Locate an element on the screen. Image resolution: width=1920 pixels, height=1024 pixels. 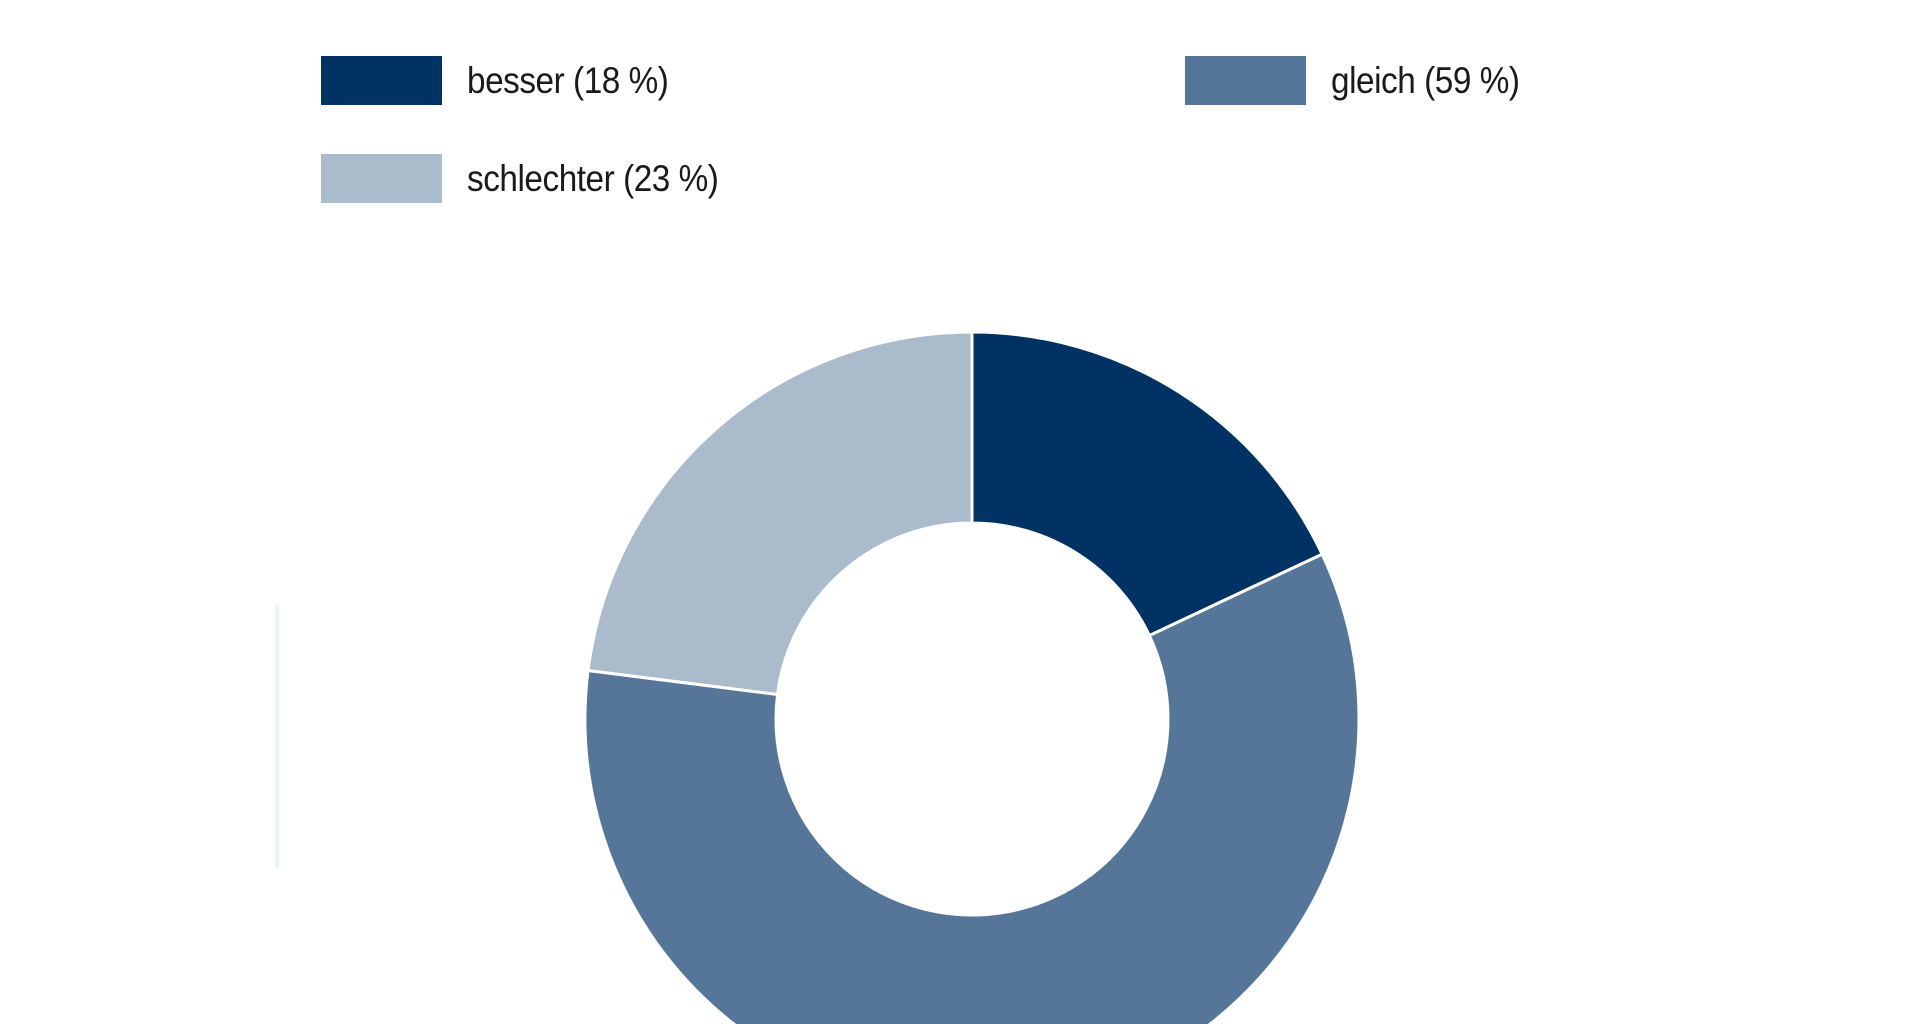
legend-swatch-gleich is located at coordinates (1245, 80).